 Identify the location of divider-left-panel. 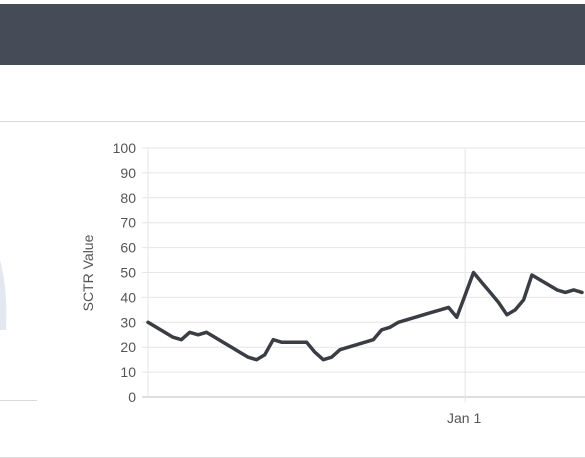
(18, 400).